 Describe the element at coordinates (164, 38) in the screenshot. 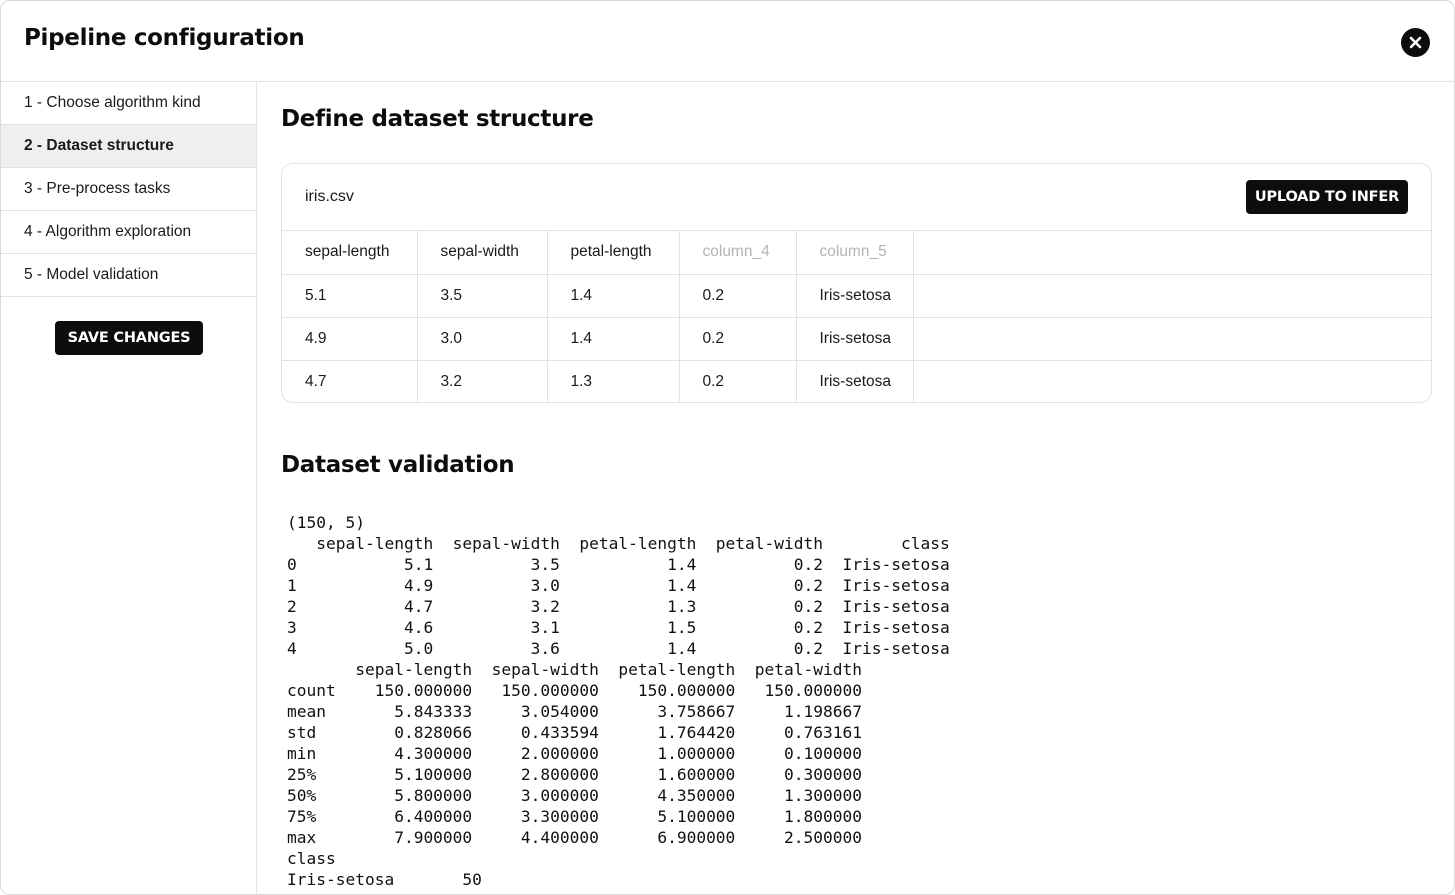

I see `dialog-title: Pipeline configuration` at that location.